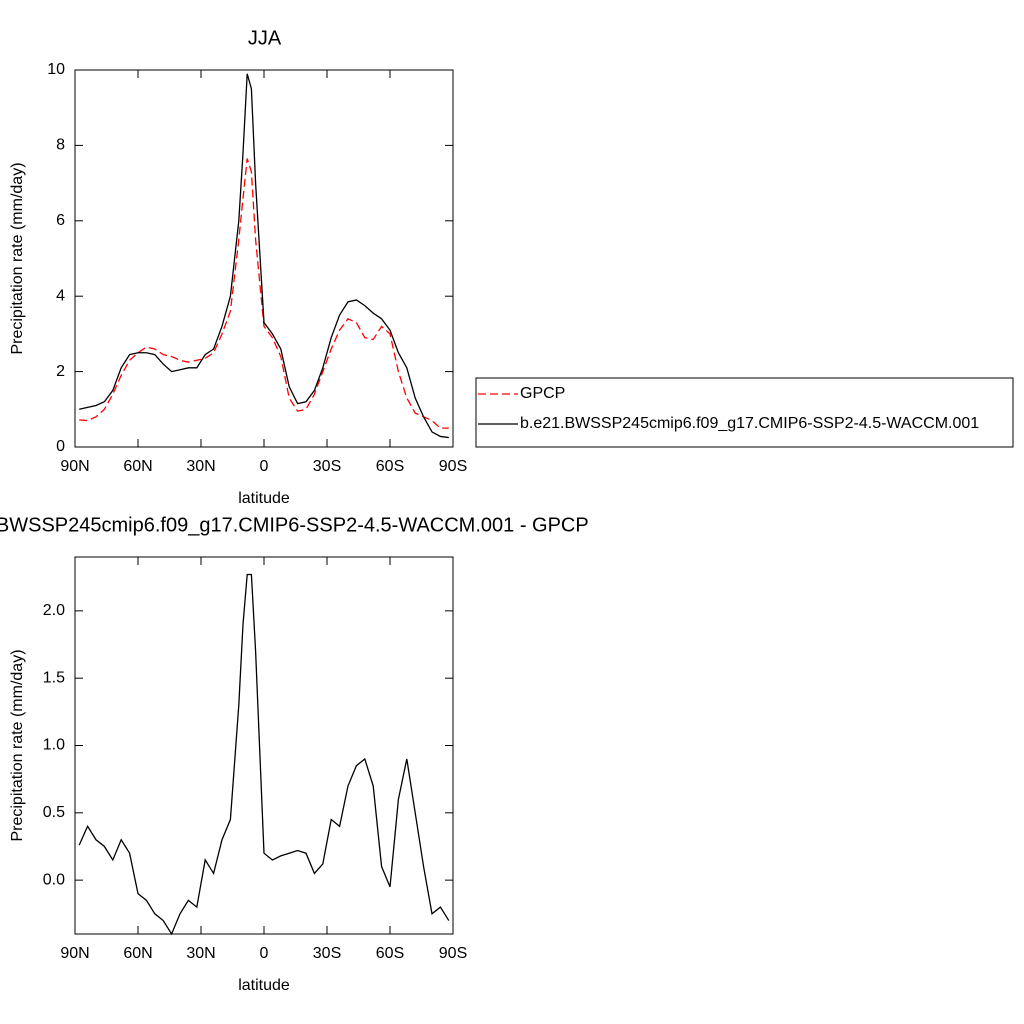  What do you see at coordinates (54, 677) in the screenshot?
I see `y-tick-label: 1.5` at bounding box center [54, 677].